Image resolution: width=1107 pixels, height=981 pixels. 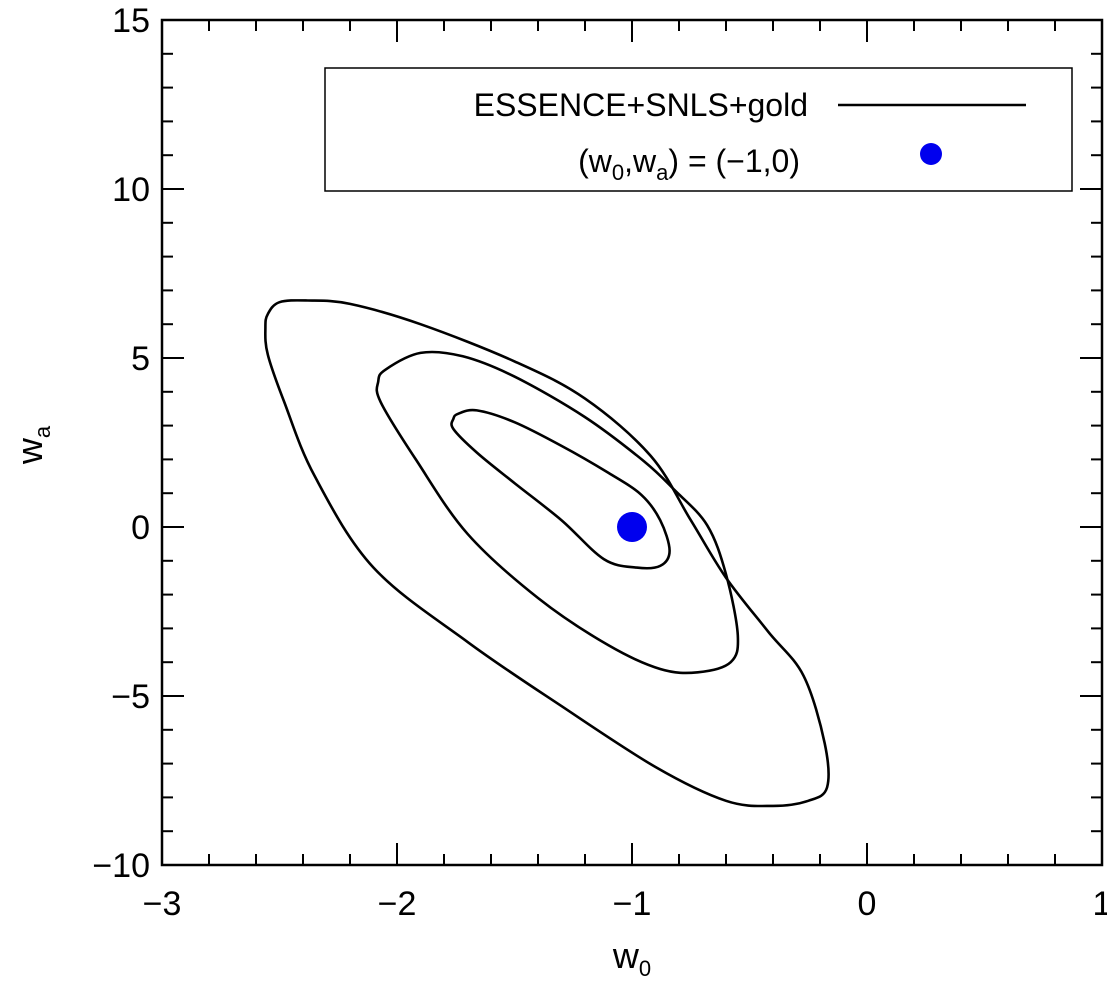 I want to click on x-tick-label: −1, so click(x=632, y=904).